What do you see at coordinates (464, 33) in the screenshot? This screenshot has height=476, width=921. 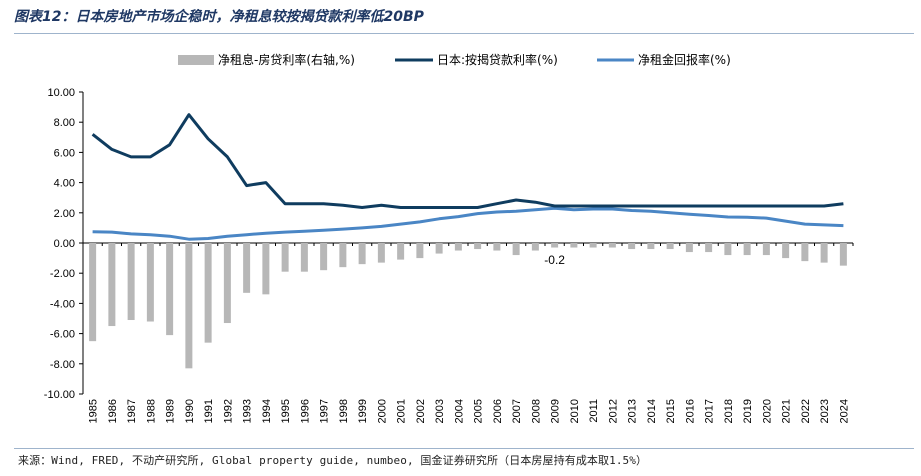 I see `top-rule` at bounding box center [464, 33].